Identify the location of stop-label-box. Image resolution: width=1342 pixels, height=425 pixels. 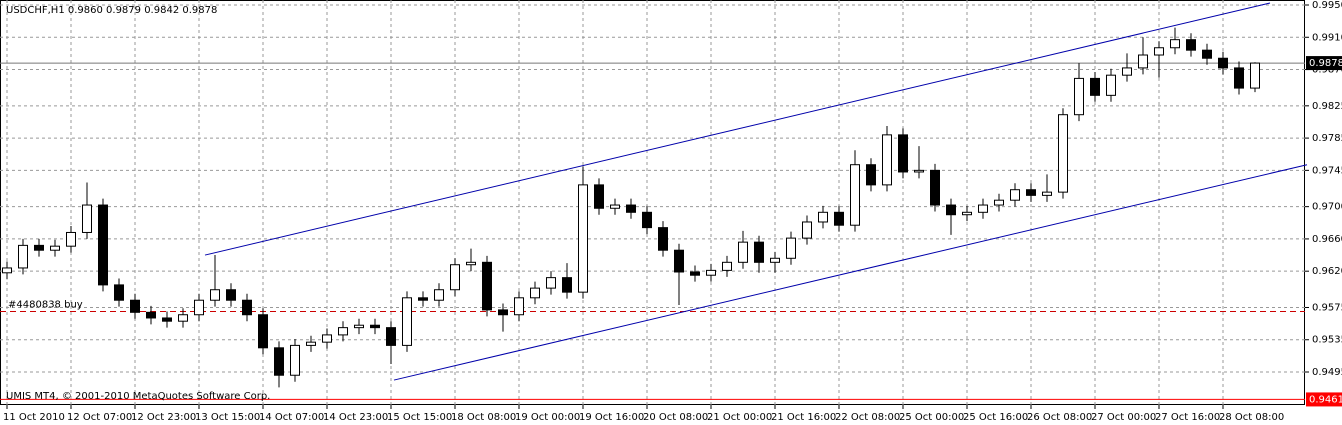
(1324, 399).